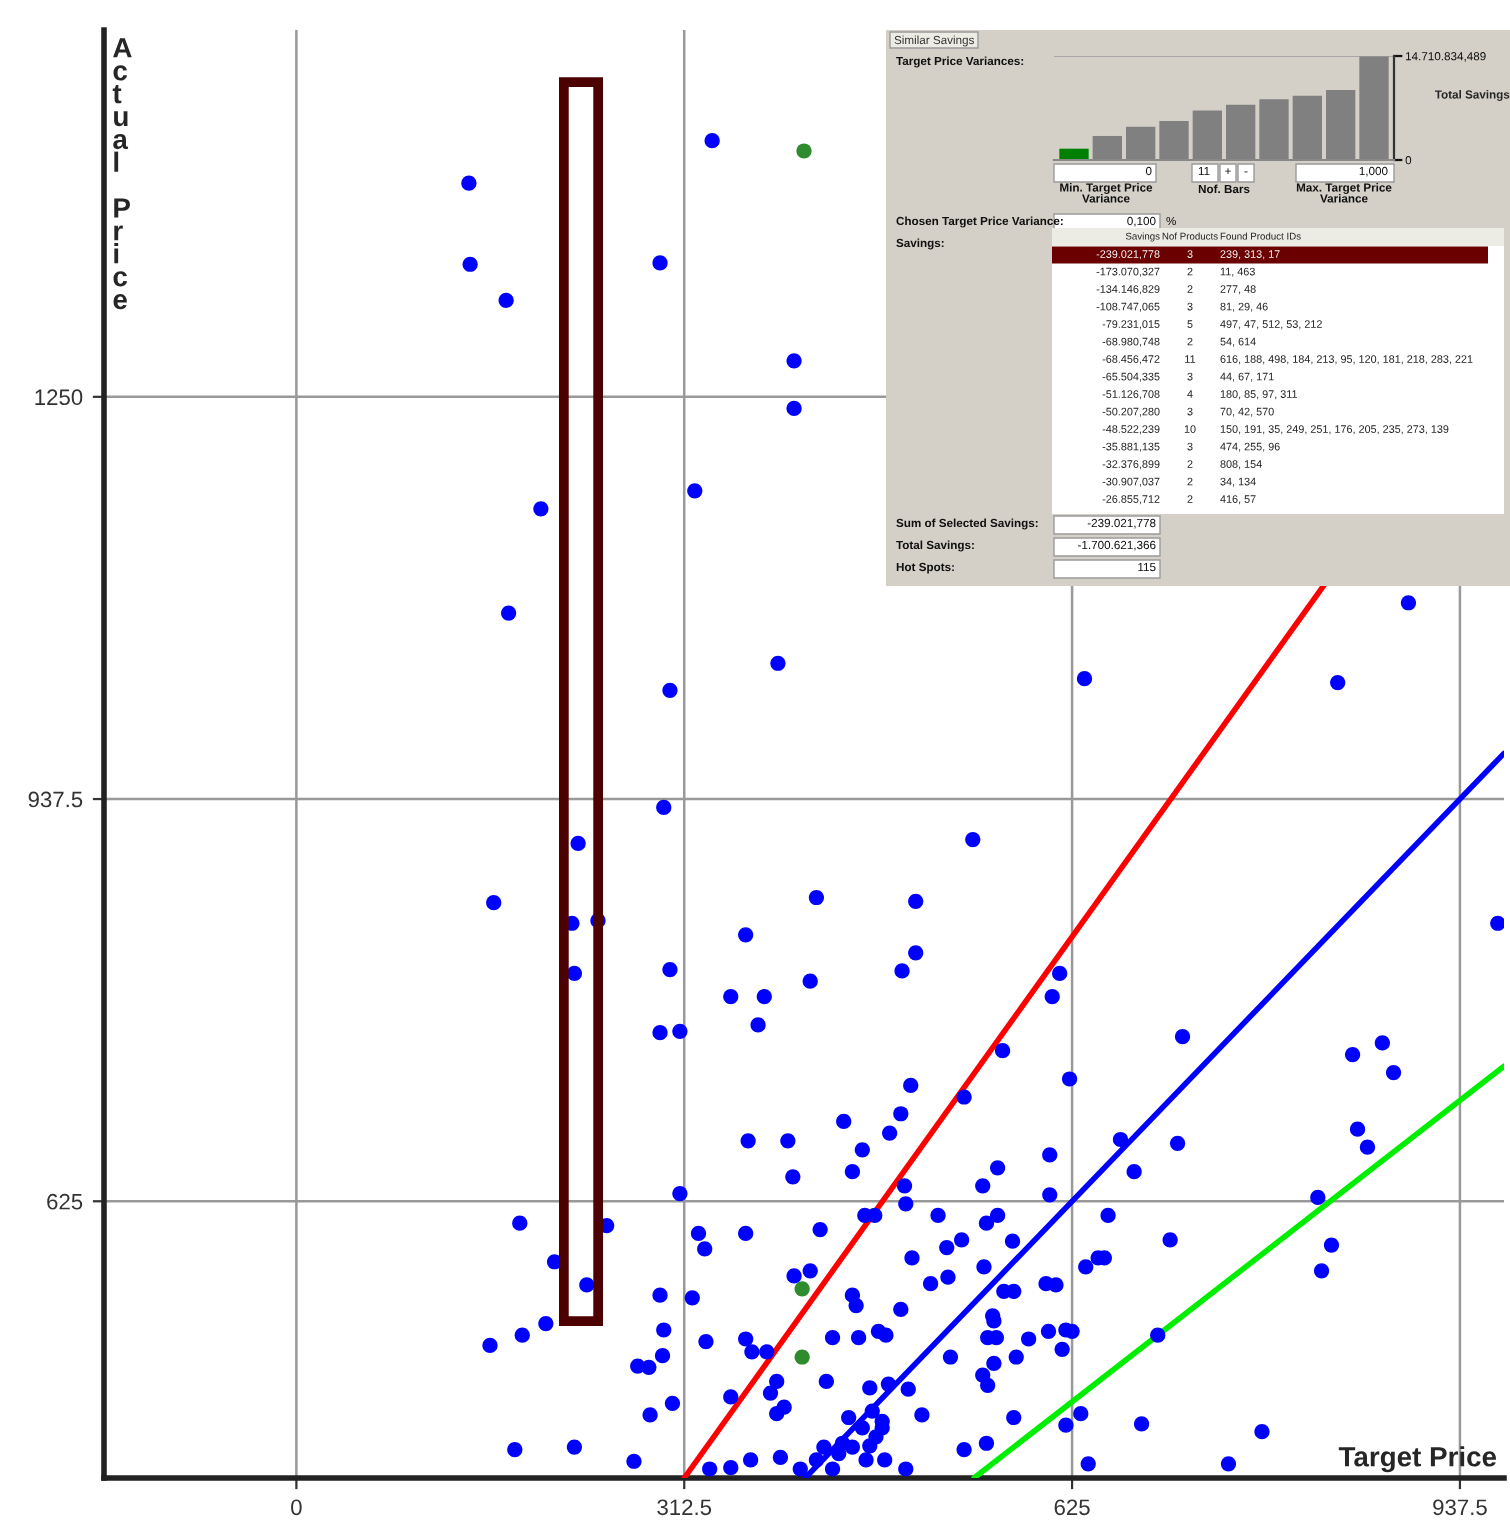 This screenshot has width=1510, height=1526. What do you see at coordinates (65, 1201) in the screenshot?
I see `y-tick-label: 625` at bounding box center [65, 1201].